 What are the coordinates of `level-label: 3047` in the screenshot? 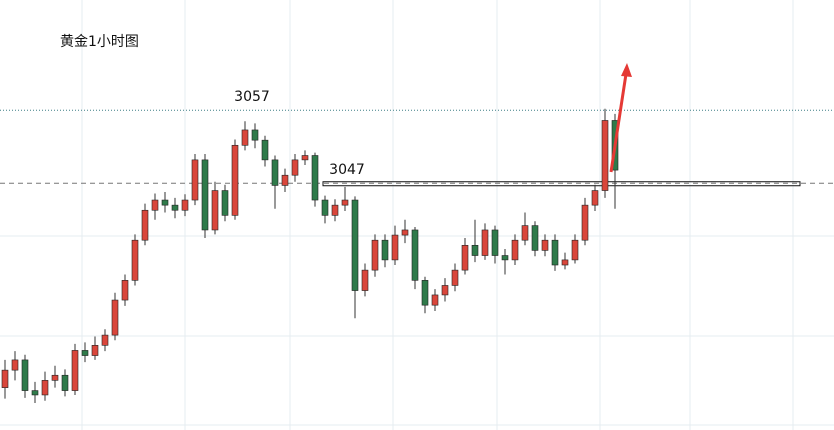 It's located at (347, 170).